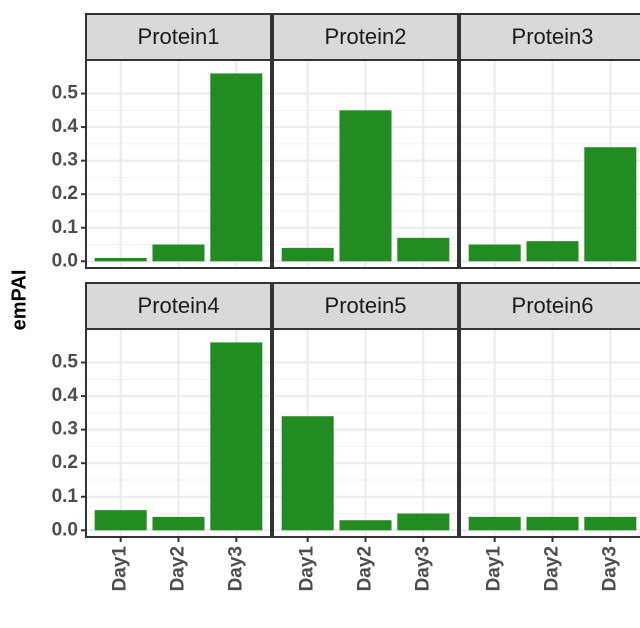  Describe the element at coordinates (552, 523) in the screenshot. I see `bar-protein6-day2` at that location.